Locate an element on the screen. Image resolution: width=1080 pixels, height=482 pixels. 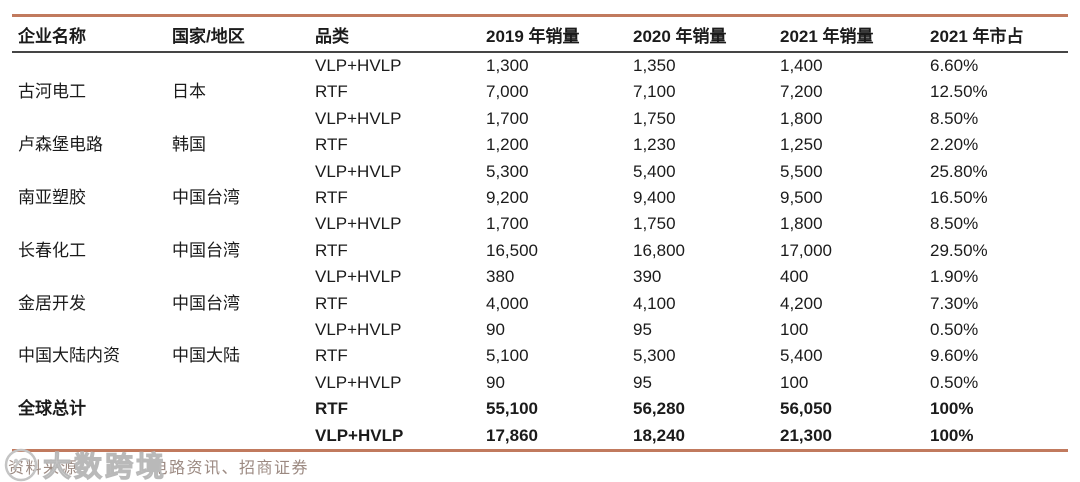
table-cell: 1,350 is located at coordinates (654, 65).